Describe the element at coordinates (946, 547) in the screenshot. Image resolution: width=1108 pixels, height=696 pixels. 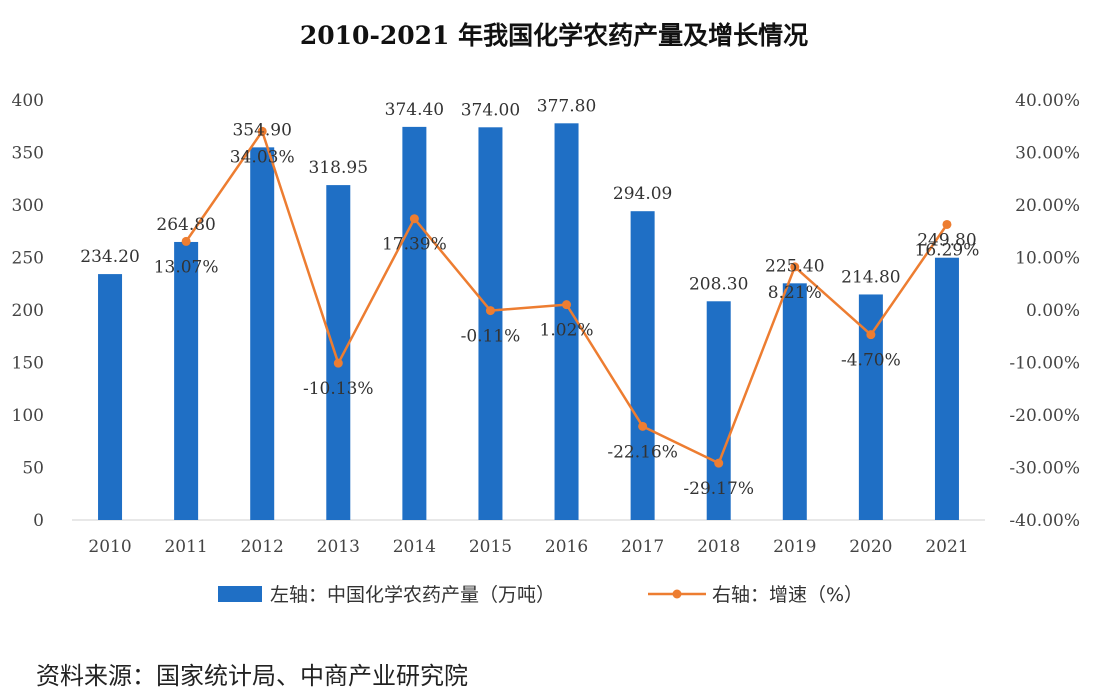
I see `x-tick-2021: 2021` at that location.